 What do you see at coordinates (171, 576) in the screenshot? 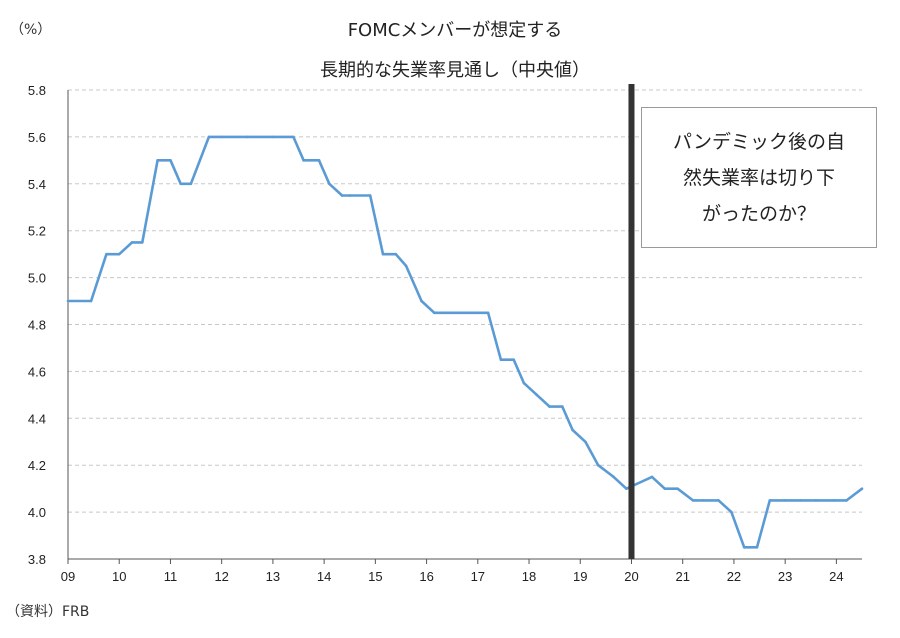
I see `x-tick-label: 11` at bounding box center [171, 576].